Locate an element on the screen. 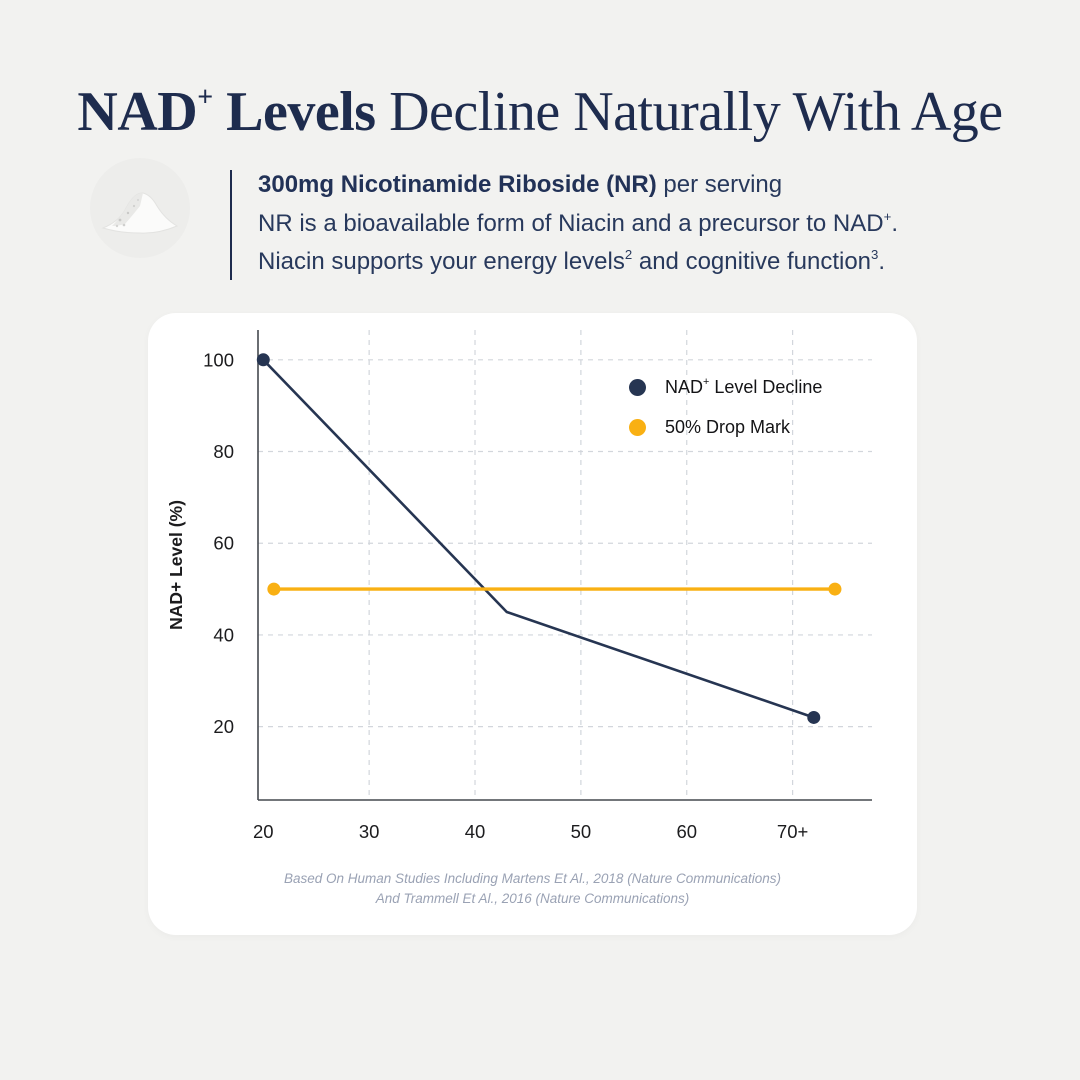 The height and width of the screenshot is (1080, 1080). title-regular-part: Decline Naturally With Age is located at coordinates (689, 112).